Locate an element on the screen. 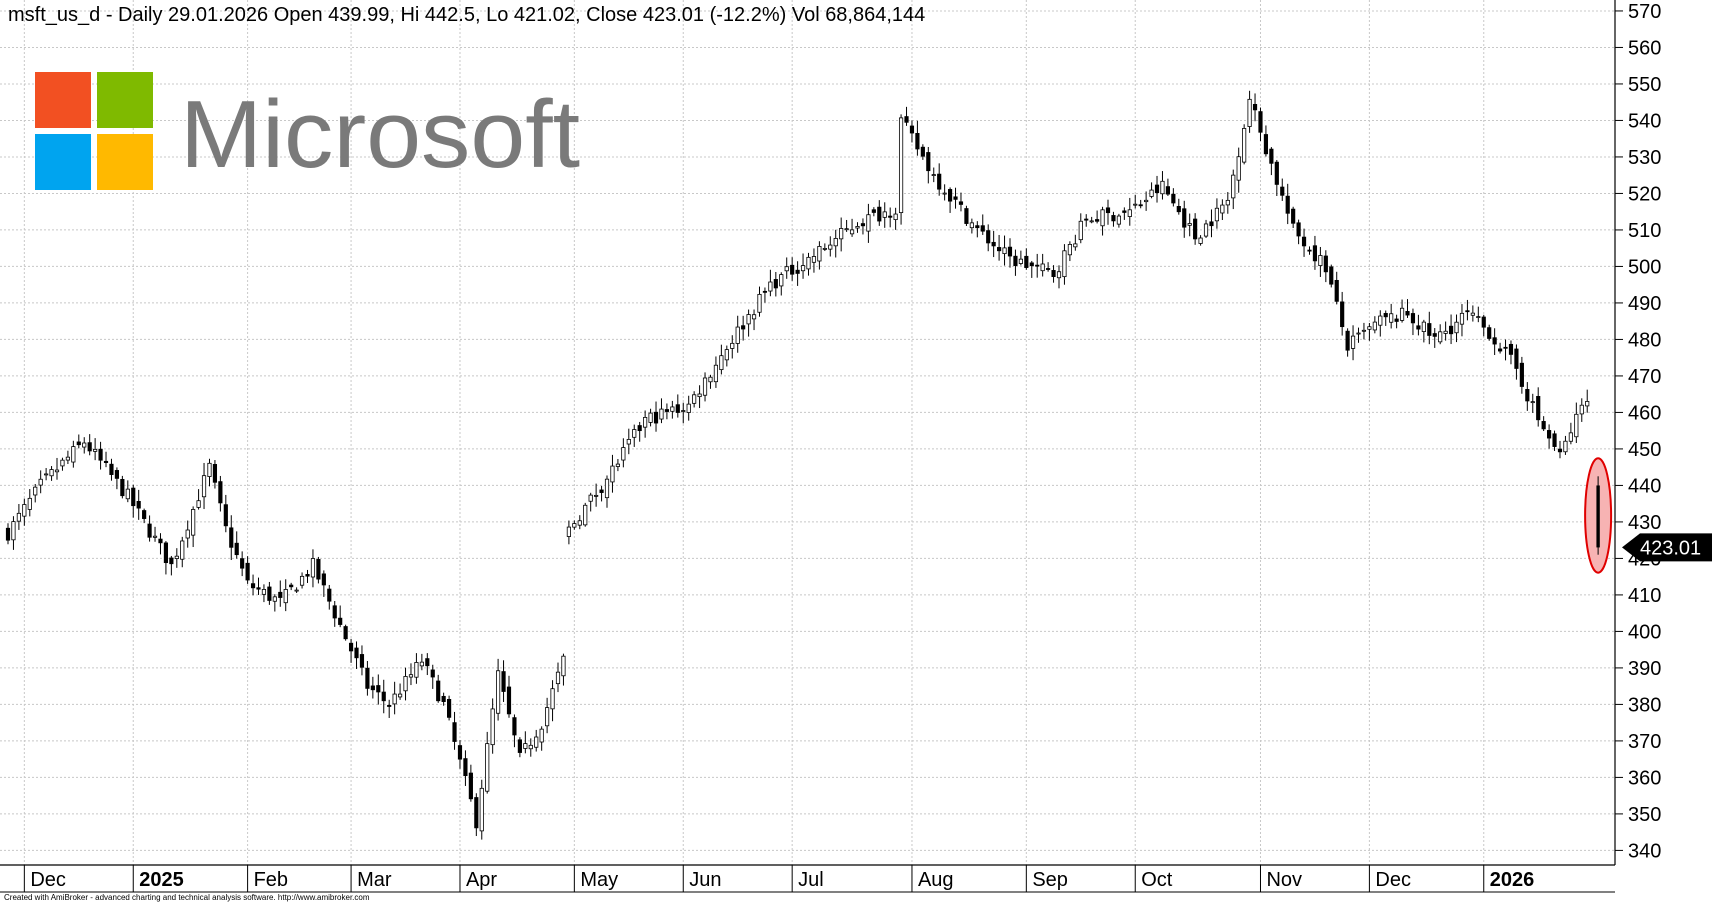 The height and width of the screenshot is (903, 1724). x-tick-label: May is located at coordinates (599, 880).